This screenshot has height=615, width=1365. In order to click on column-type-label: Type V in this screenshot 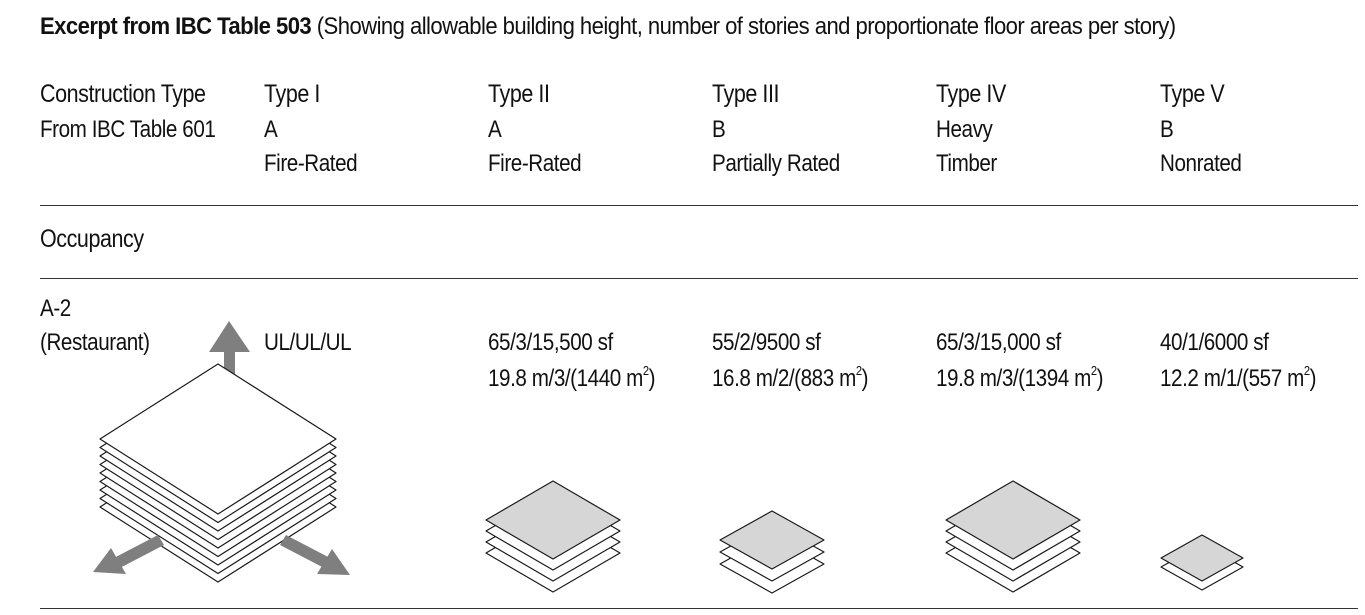, I will do `click(1192, 94)`.